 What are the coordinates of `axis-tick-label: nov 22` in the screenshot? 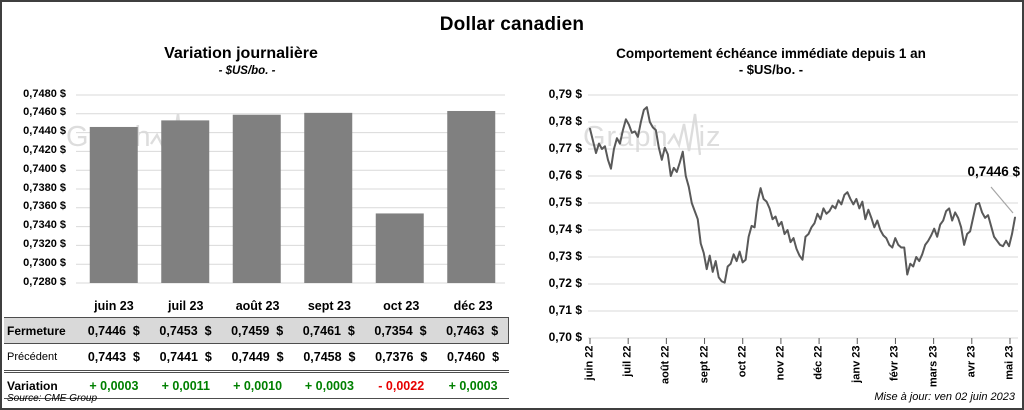 It's located at (780, 363).